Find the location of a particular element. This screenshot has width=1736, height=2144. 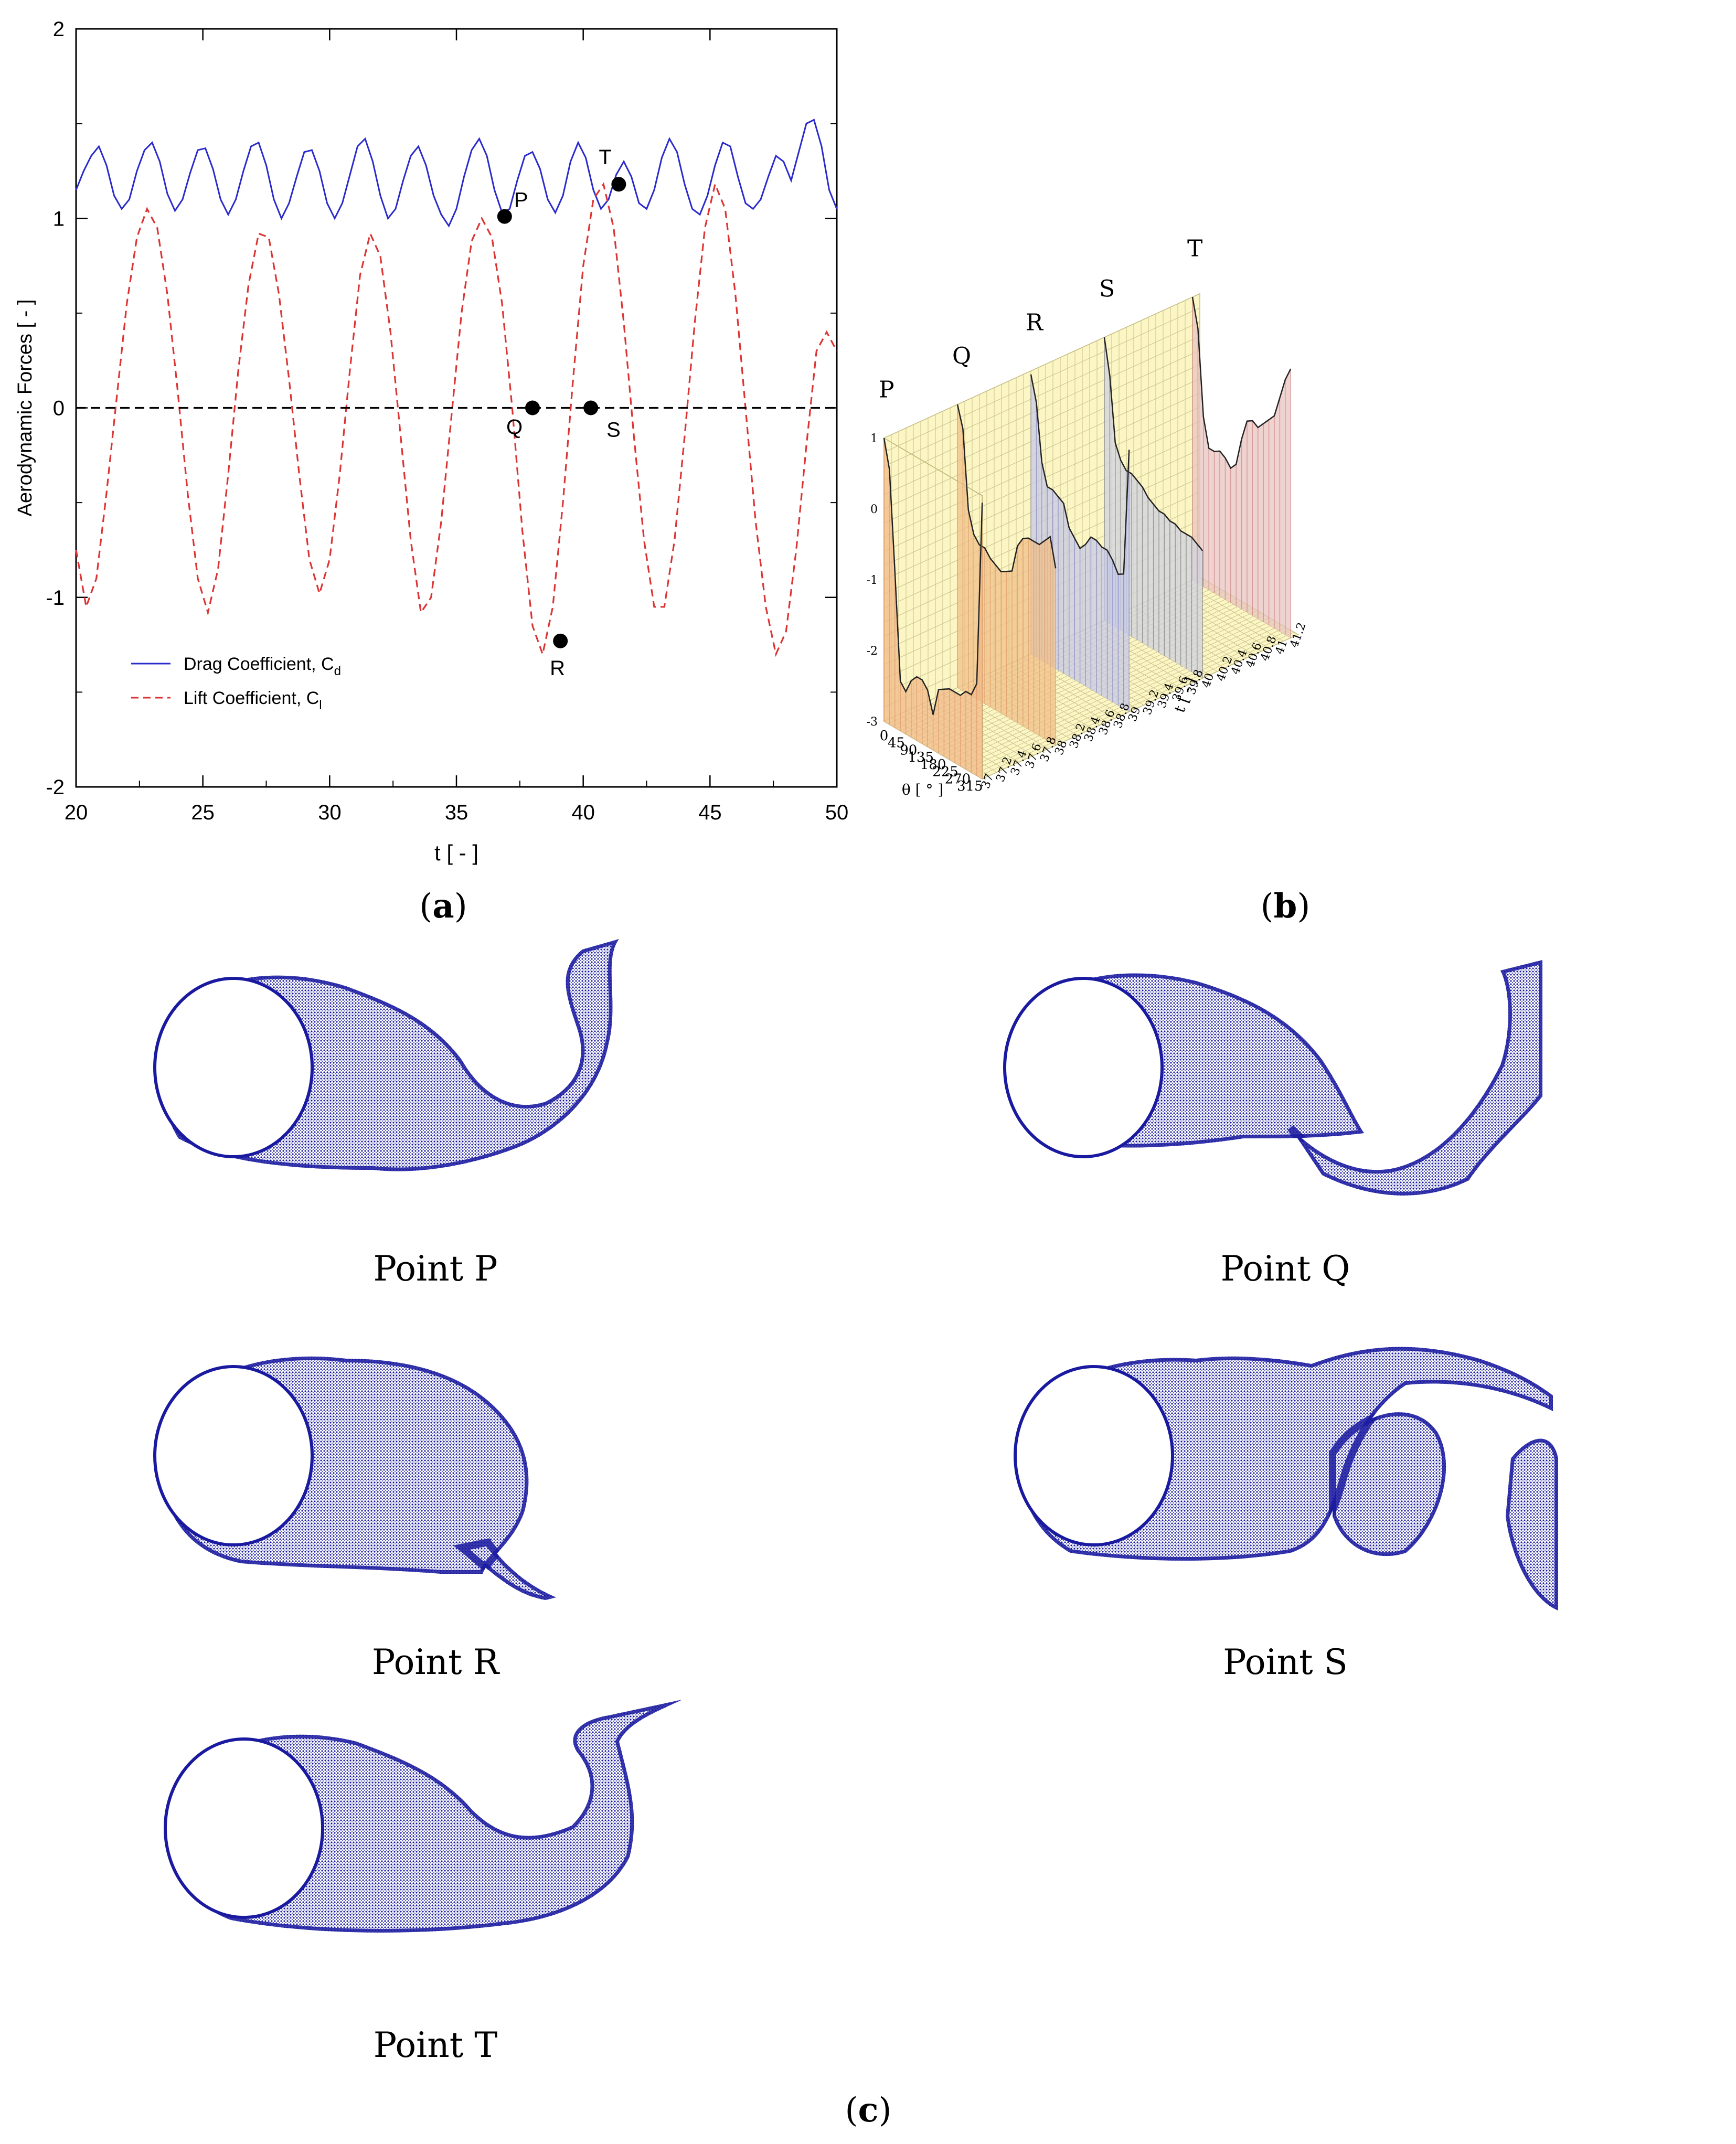

marker-label-r: R is located at coordinates (557, 668).